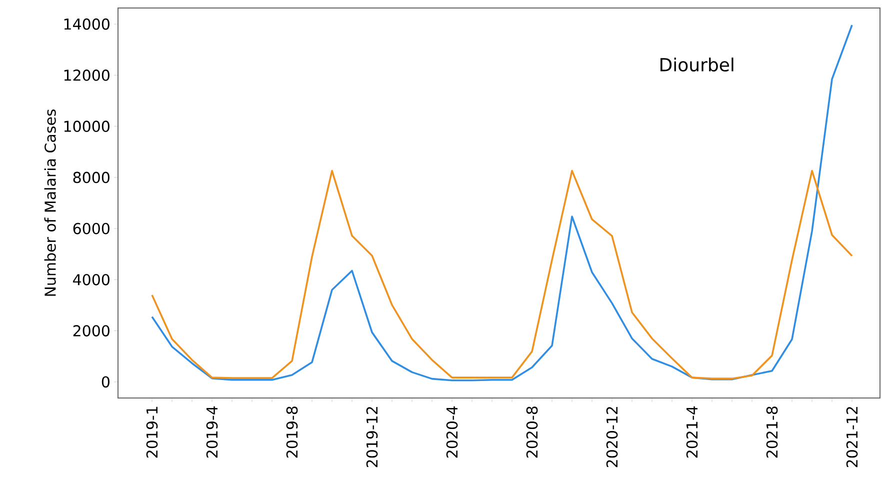  What do you see at coordinates (212, 432) in the screenshot?
I see `x-tick-label: 2019-4` at bounding box center [212, 432].